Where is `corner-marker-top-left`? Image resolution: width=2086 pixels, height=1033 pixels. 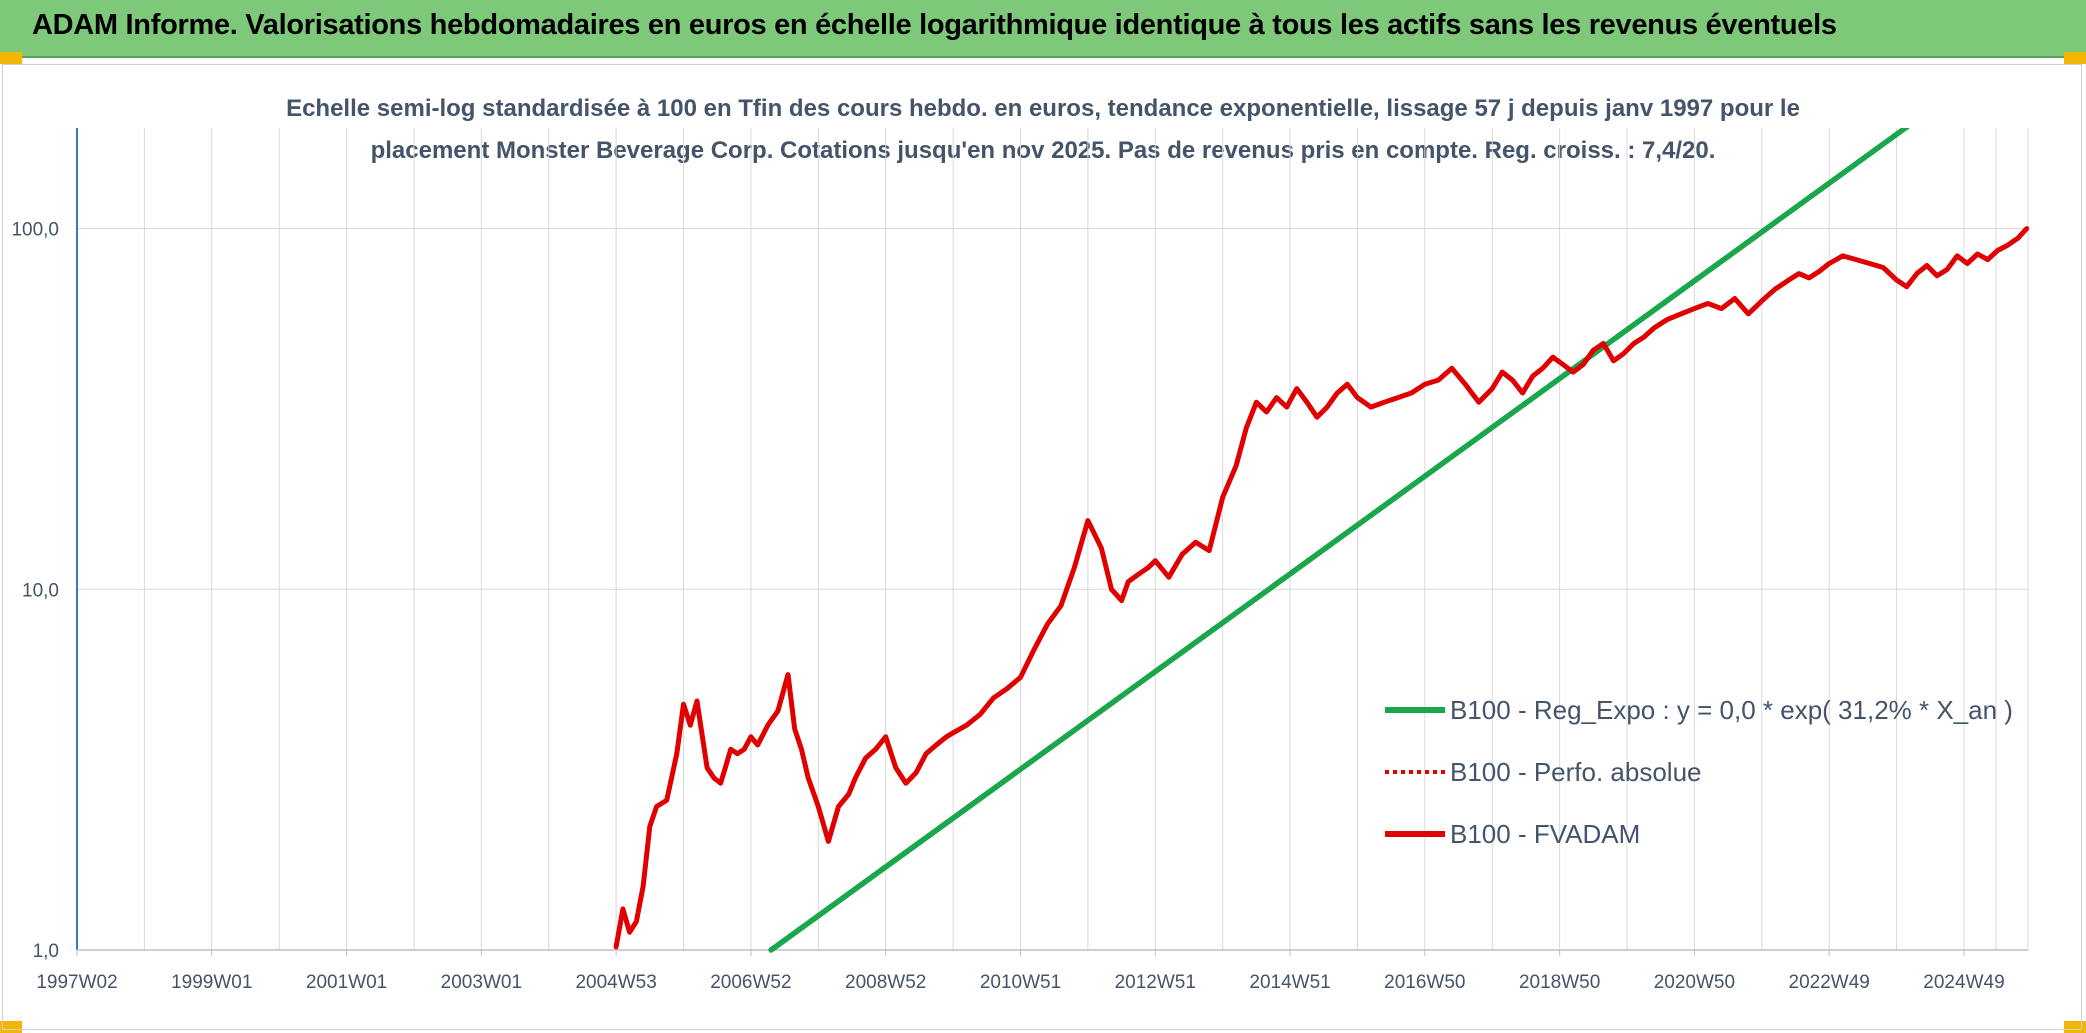
corner-marker-top-left is located at coordinates (11, 58).